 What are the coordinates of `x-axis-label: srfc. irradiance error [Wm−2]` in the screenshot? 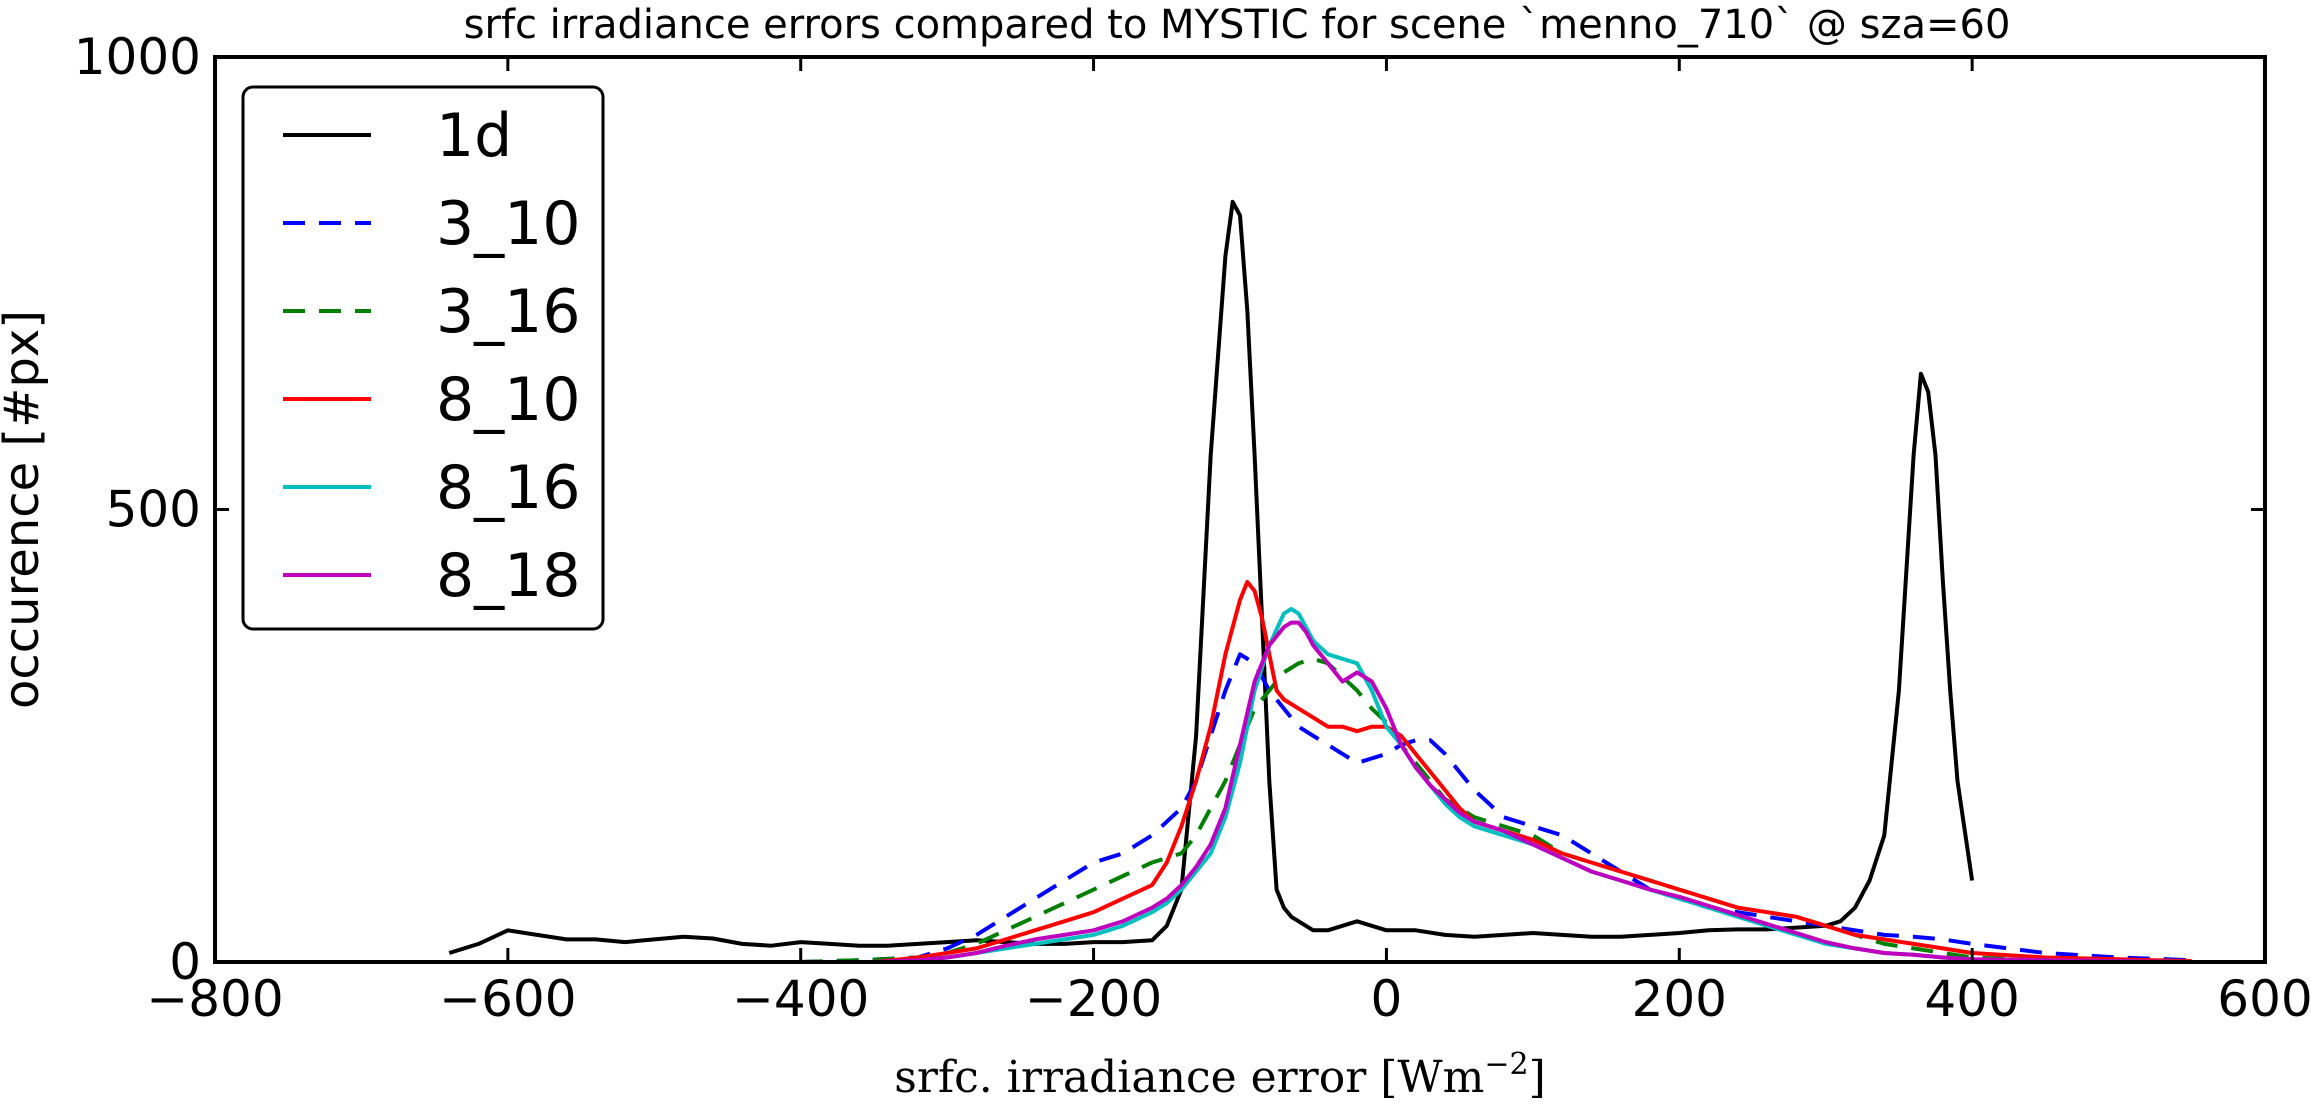 It's located at (1220, 1075).